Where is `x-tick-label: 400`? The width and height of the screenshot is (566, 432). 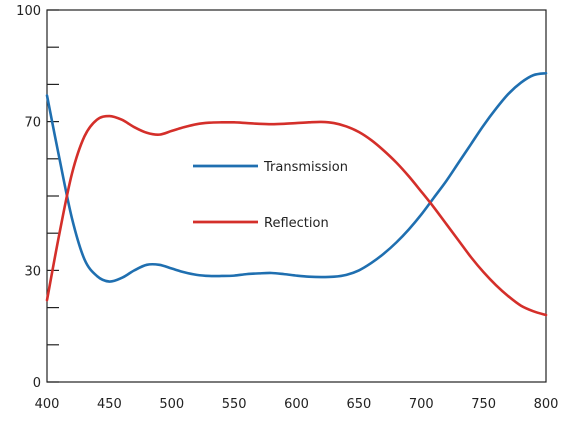
x-tick-label: 400 is located at coordinates (47, 404).